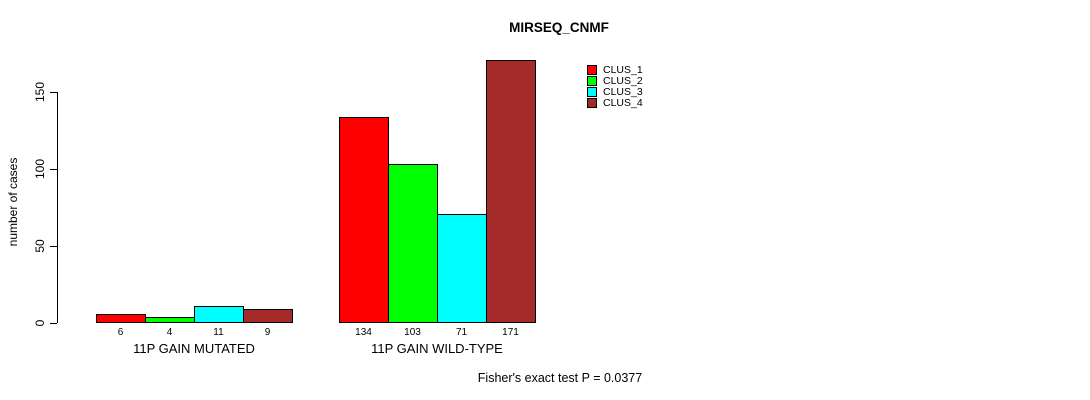  What do you see at coordinates (510, 332) in the screenshot?
I see `bar-value-label: 171` at bounding box center [510, 332].